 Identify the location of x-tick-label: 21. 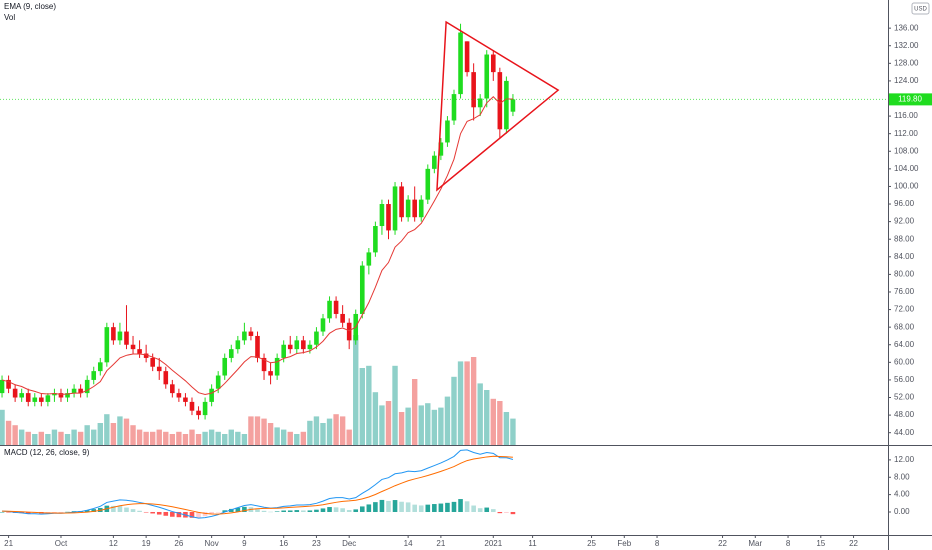
(440, 543).